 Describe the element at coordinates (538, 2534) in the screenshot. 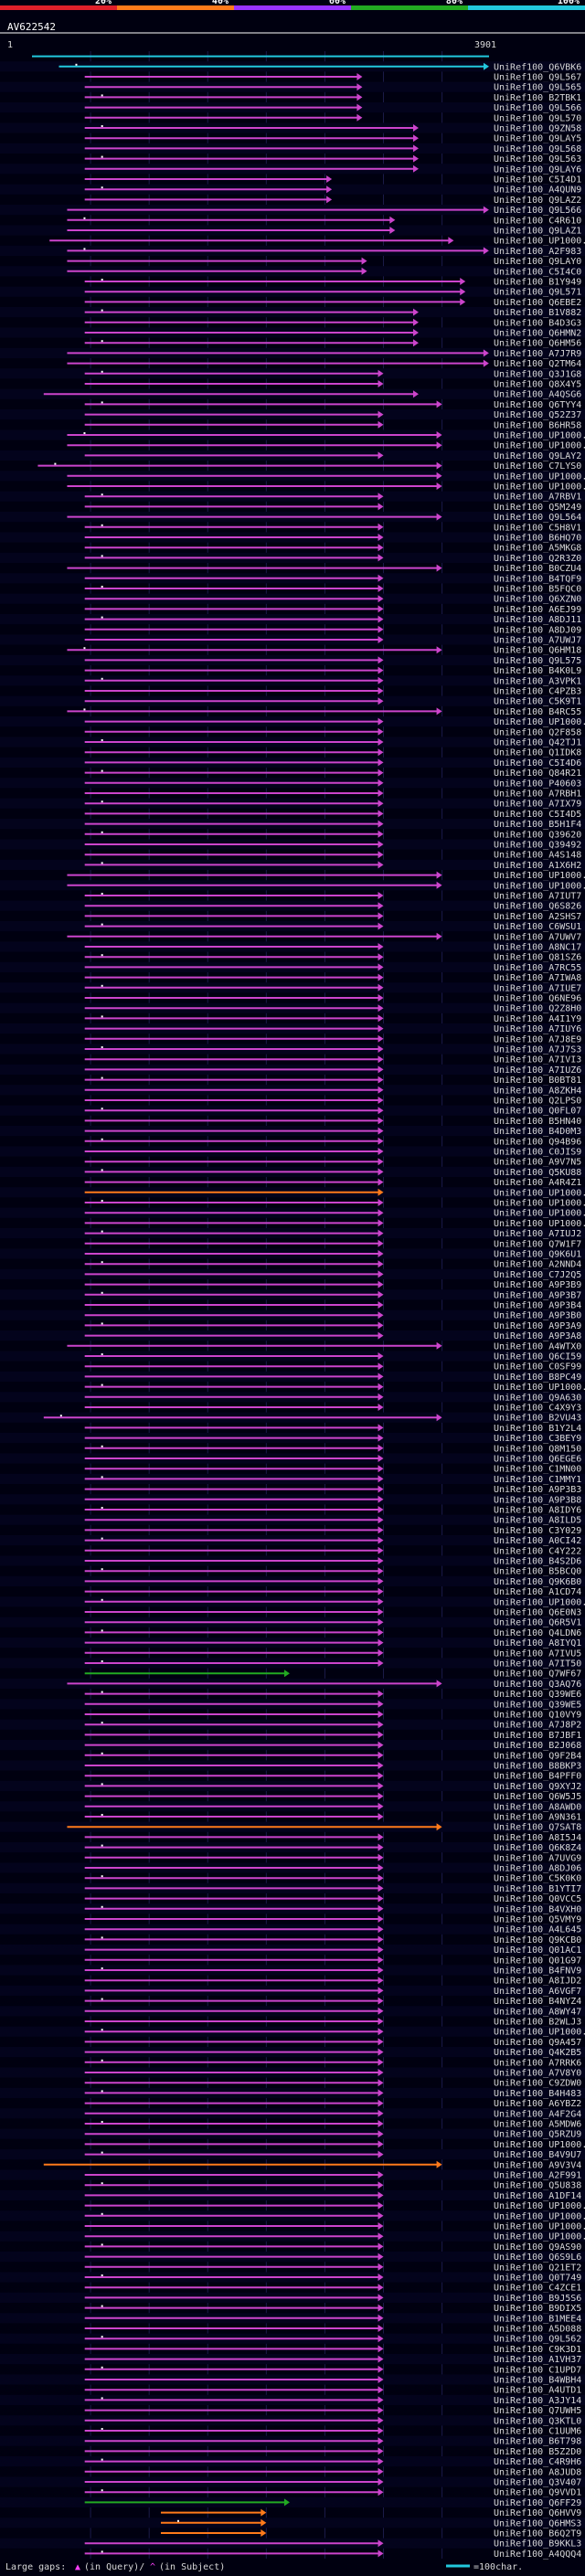

I see `hit-label: UniRef100_B6Q2T9` at that location.